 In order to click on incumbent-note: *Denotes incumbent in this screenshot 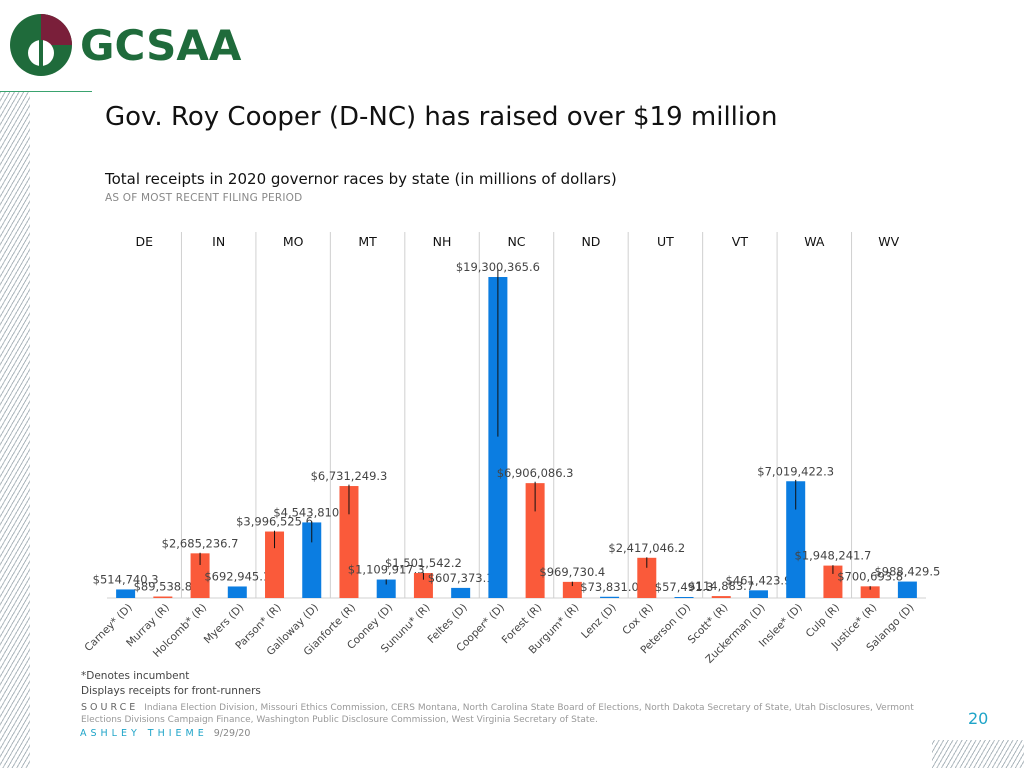, I will do `click(135, 676)`.